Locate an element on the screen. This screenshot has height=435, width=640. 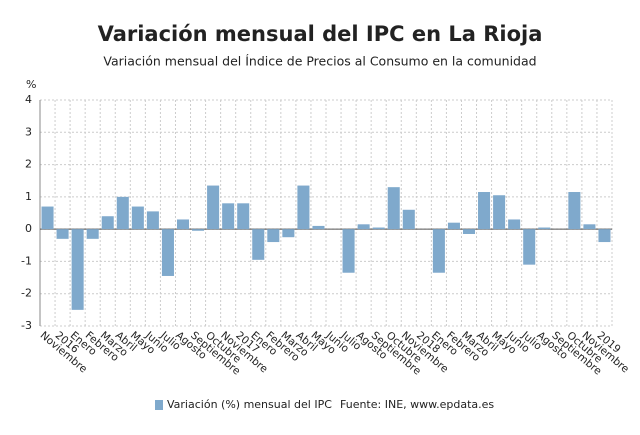
y-tick-label: 2 is located at coordinates (28, 164).